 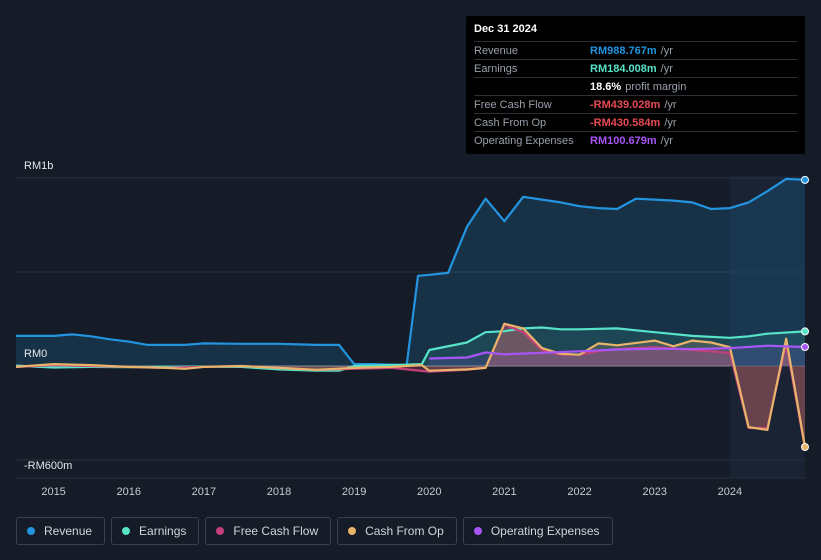 I want to click on x-axis-ticks: 2015 2016 2017 2018 2019 2020 2021 2022 2023 2024, so click(x=391, y=492).